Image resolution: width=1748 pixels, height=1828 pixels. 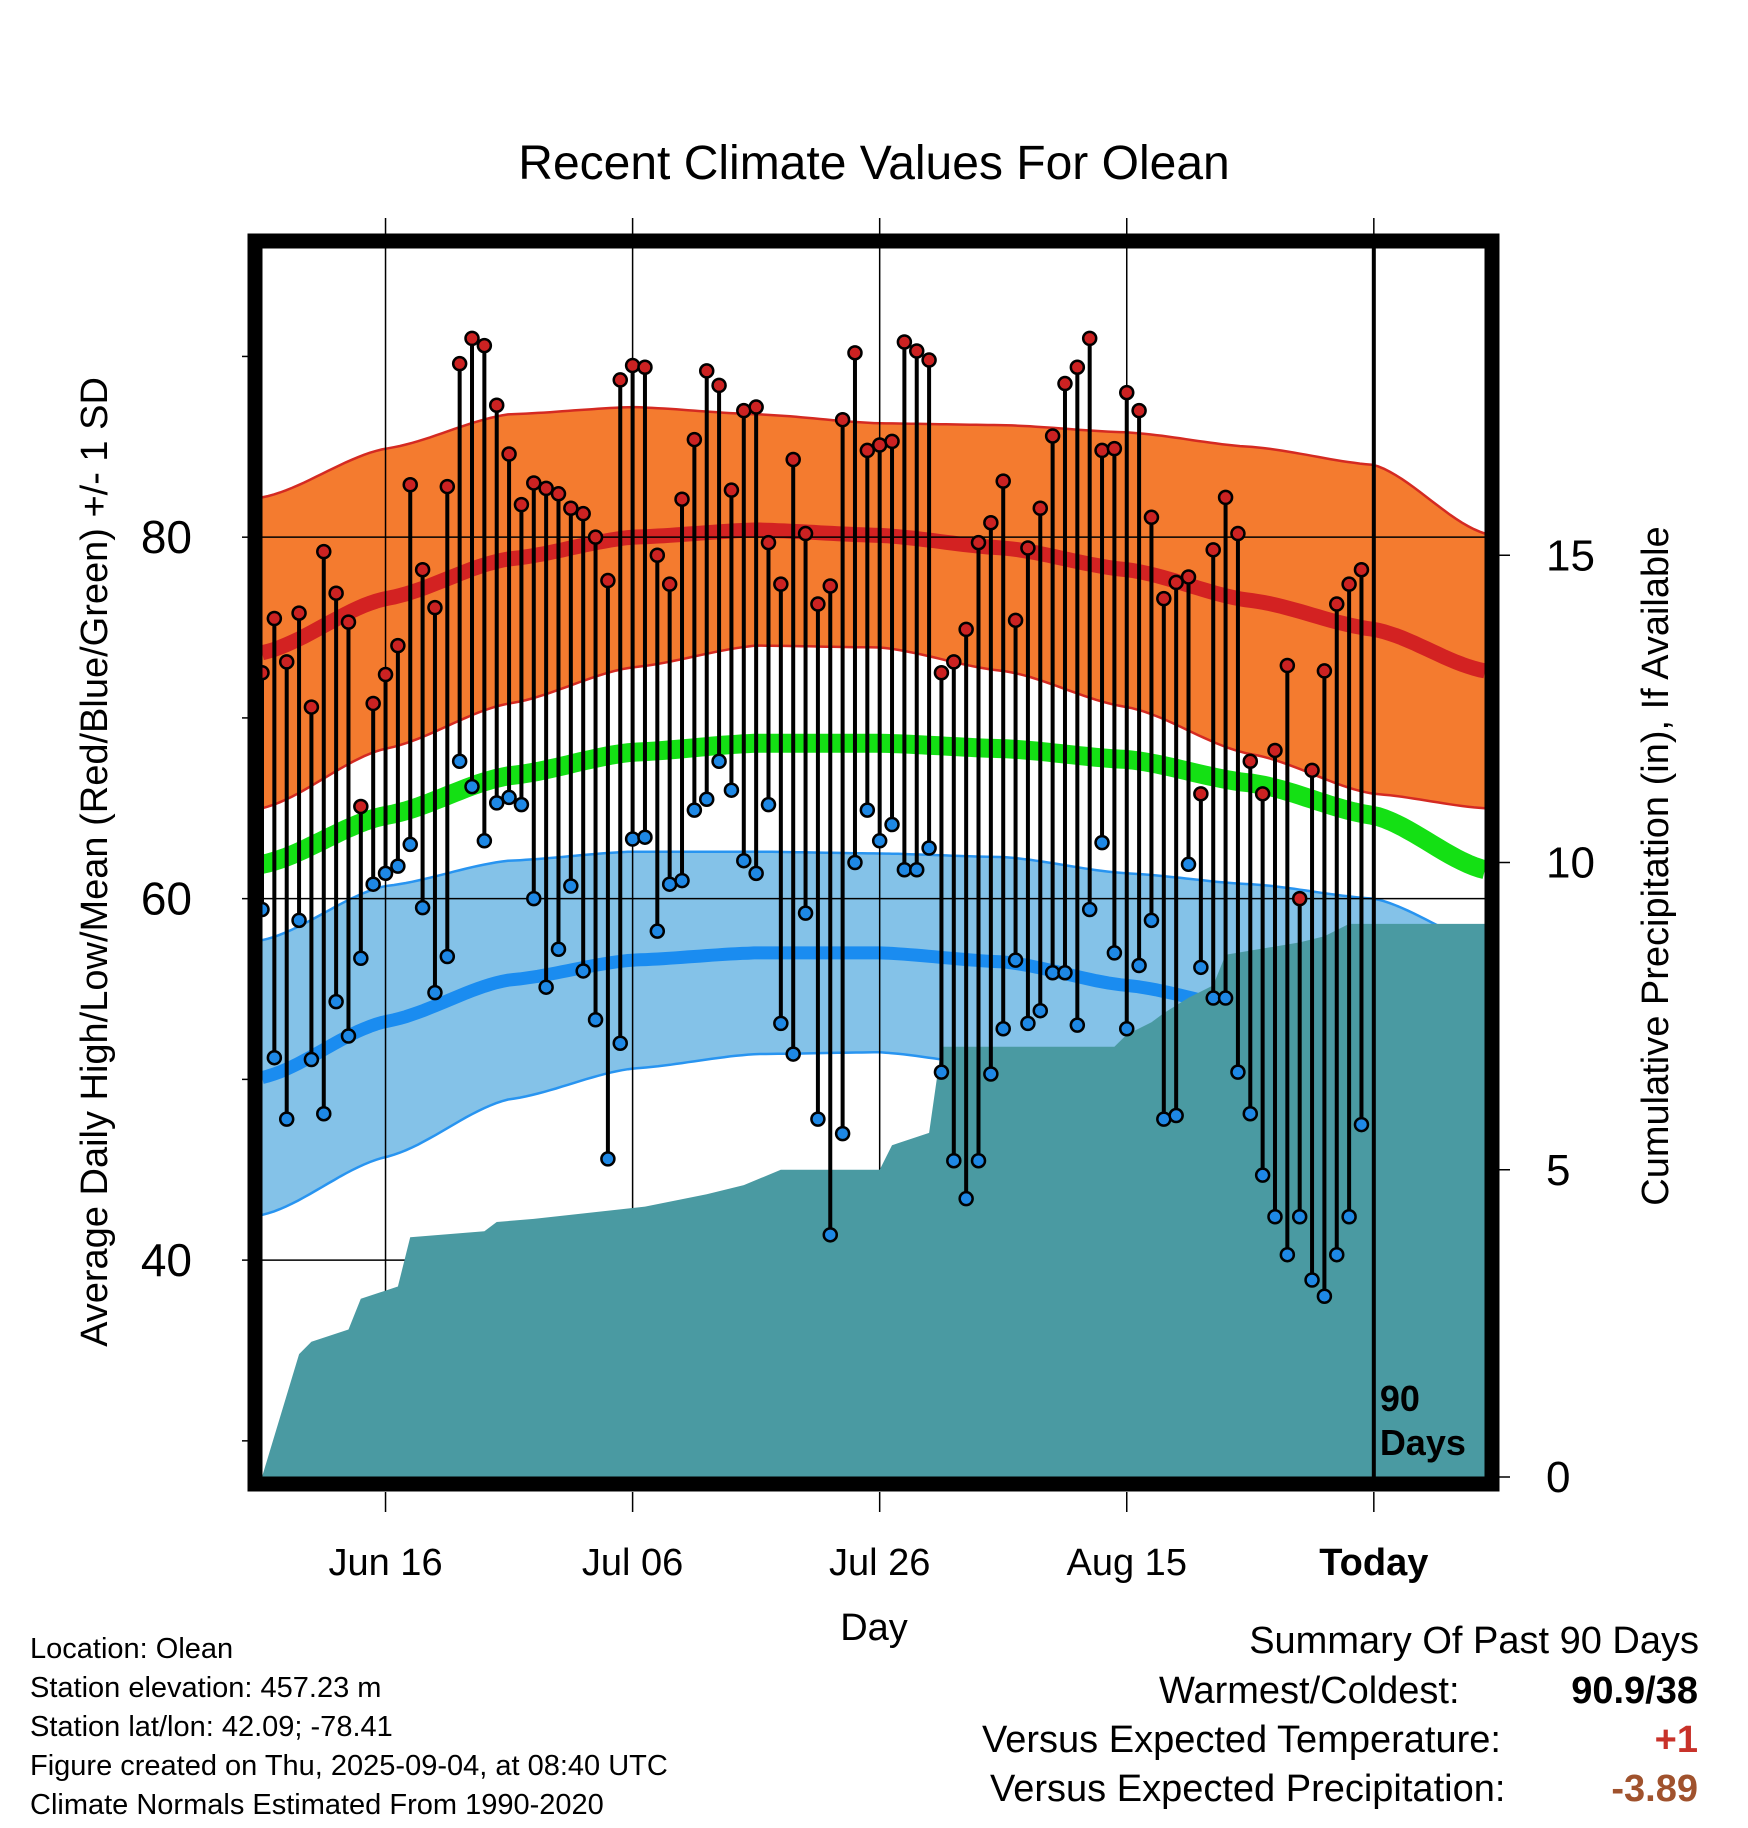 What do you see at coordinates (1634, 1691) in the screenshot?
I see `summary-warm-cold-value: 90.9/38` at bounding box center [1634, 1691].